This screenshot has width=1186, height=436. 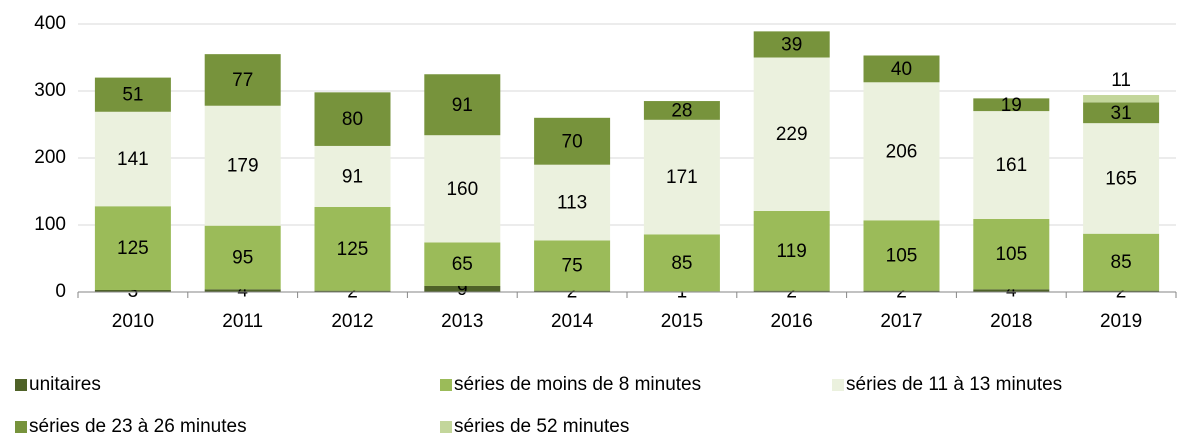 I want to click on data-label: 80, so click(x=352, y=119).